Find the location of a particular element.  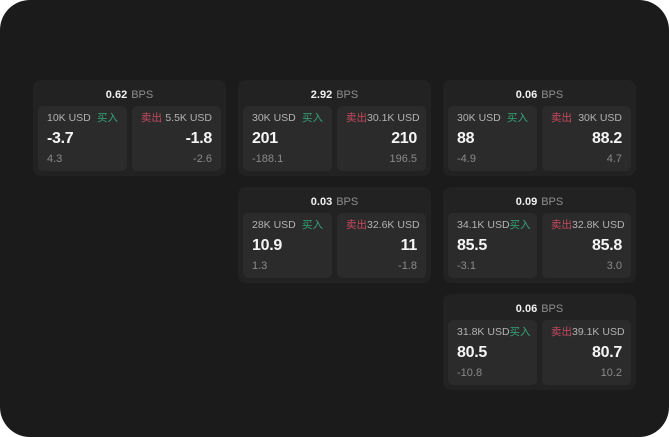

buy-amount: 31.8K USD is located at coordinates (483, 332).